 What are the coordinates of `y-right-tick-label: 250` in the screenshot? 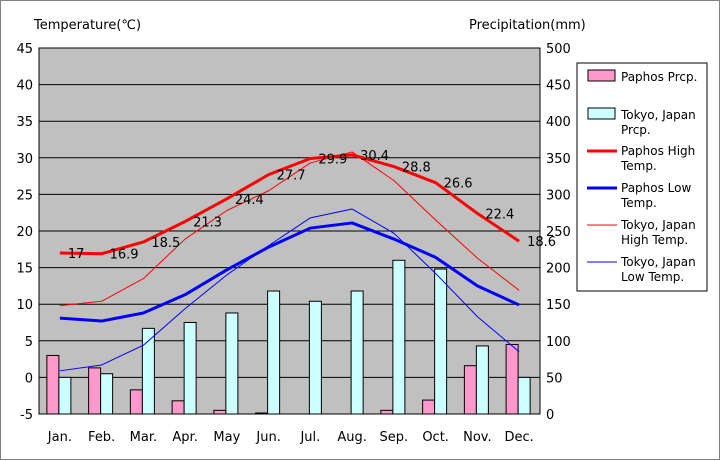 It's located at (558, 232).